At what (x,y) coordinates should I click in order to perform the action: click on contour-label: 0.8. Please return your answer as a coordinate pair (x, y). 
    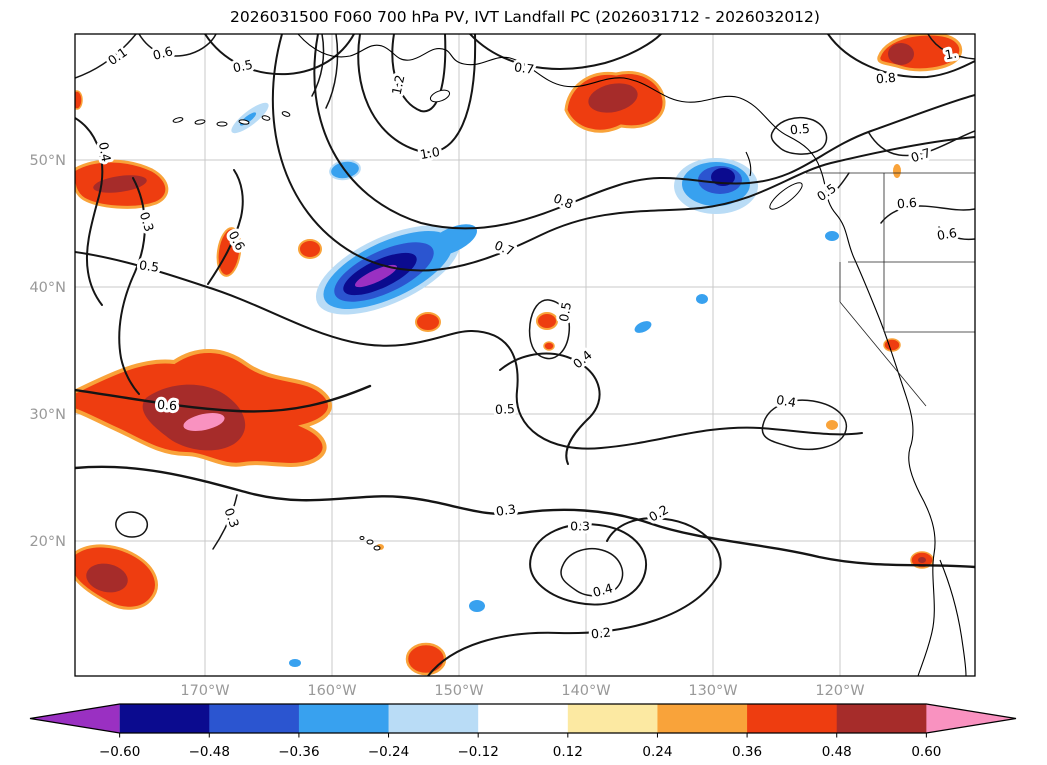
    Looking at the image, I should click on (885, 78).